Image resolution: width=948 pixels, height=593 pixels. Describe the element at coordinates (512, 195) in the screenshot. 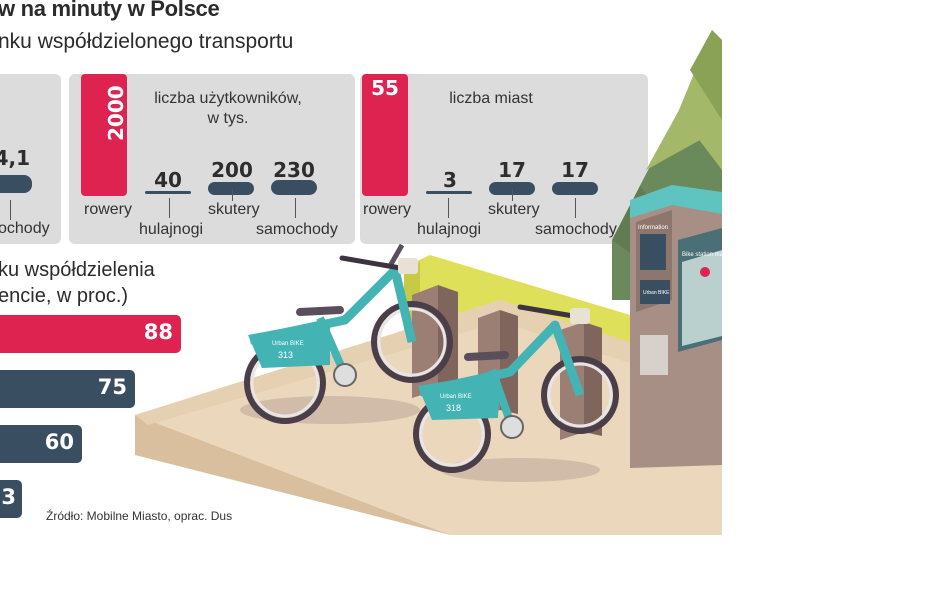

I see `tick-cities-skutery` at that location.